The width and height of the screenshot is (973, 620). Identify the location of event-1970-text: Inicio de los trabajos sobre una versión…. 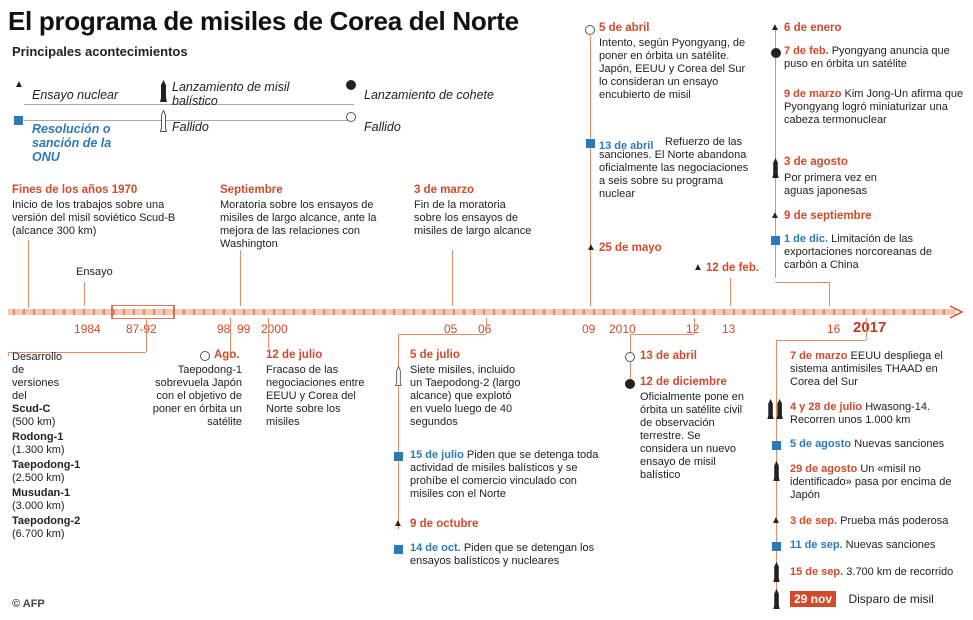
(94, 218).